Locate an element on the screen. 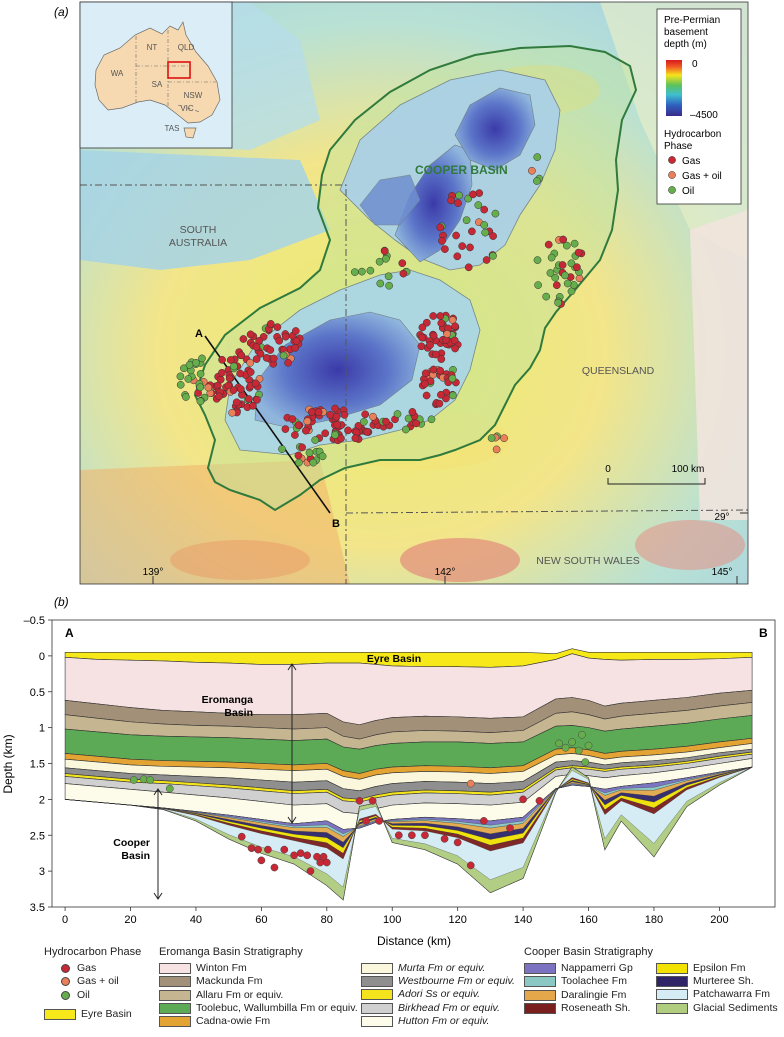 Image resolution: width=784 pixels, height=1037 pixels. svg-text: NSW is located at coordinates (193, 95).